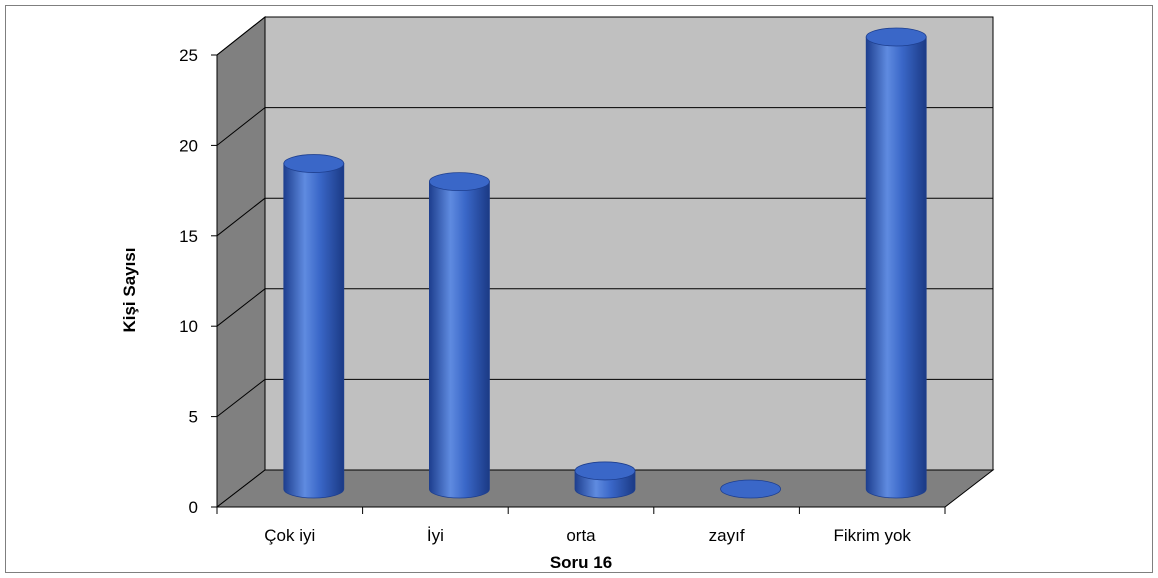  Describe the element at coordinates (188, 55) in the screenshot. I see `y-tick-label: 25` at that location.